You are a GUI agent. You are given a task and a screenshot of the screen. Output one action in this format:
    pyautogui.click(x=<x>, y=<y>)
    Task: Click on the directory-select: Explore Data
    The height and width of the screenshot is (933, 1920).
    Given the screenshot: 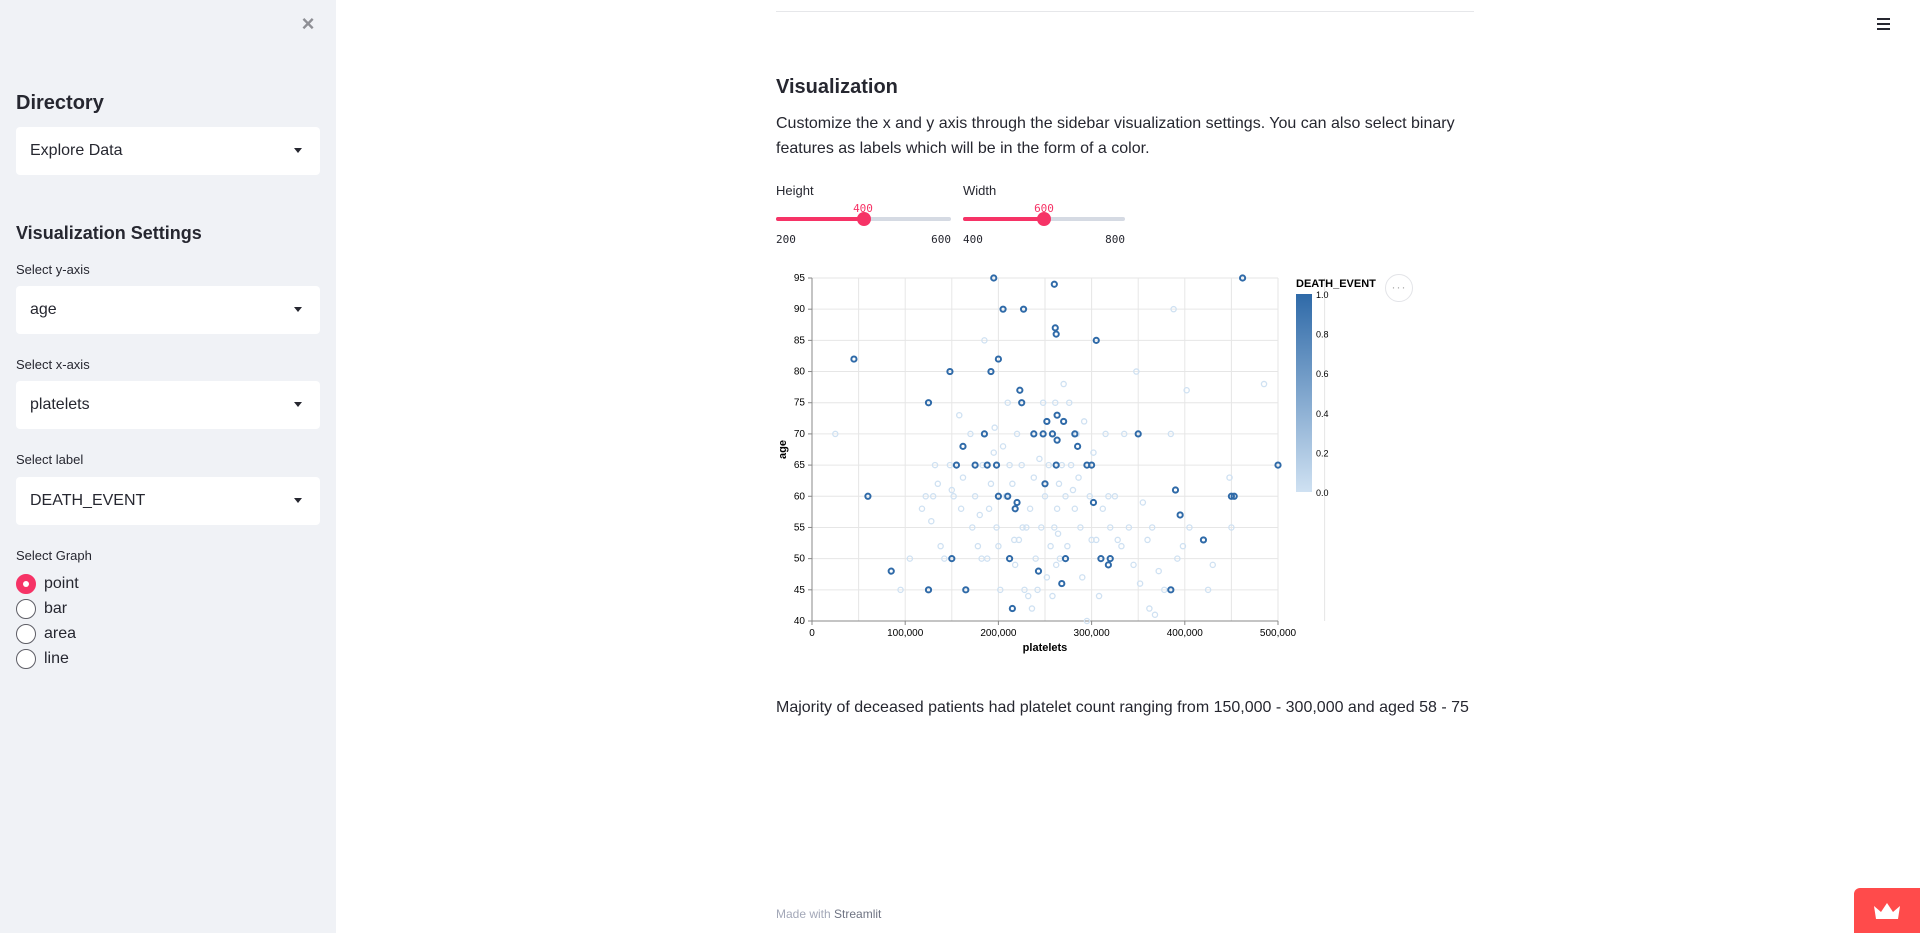 What is the action you would take?
    pyautogui.click(x=168, y=151)
    